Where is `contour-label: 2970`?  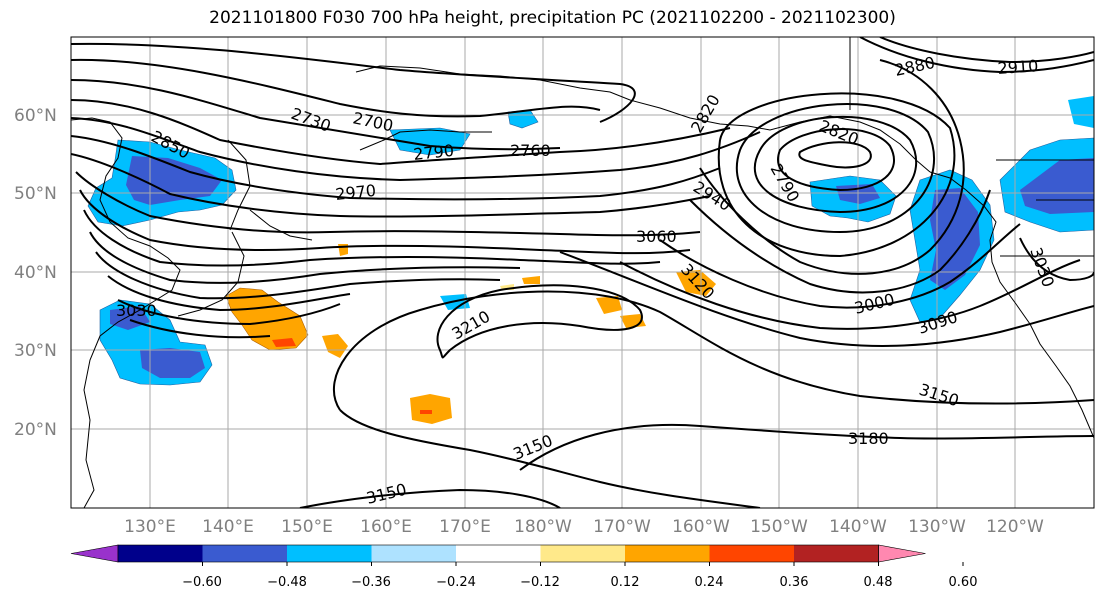 contour-label: 2970 is located at coordinates (355, 192).